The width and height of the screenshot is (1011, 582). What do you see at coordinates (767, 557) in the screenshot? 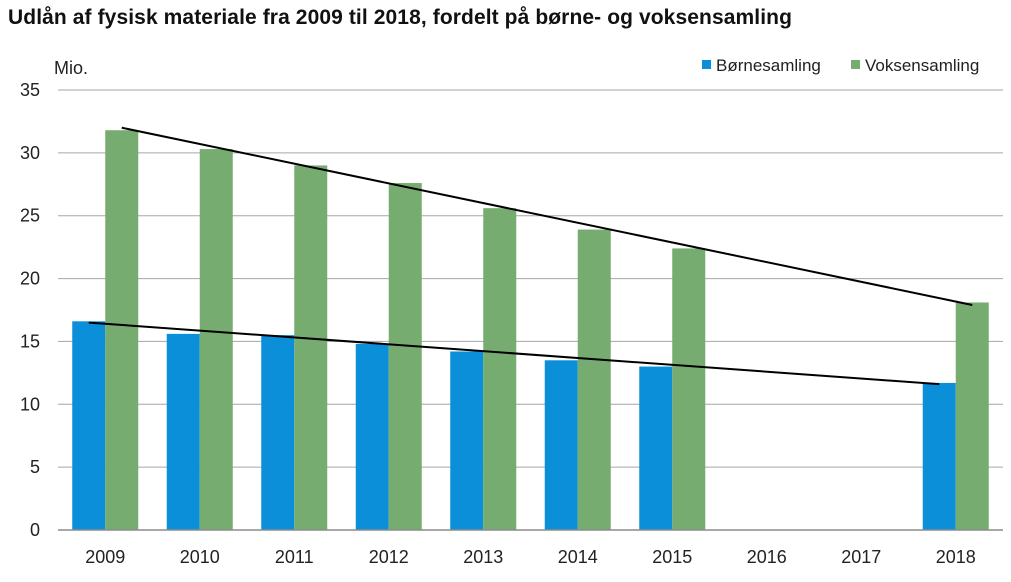
I see `x-tick-label: 2016` at bounding box center [767, 557].